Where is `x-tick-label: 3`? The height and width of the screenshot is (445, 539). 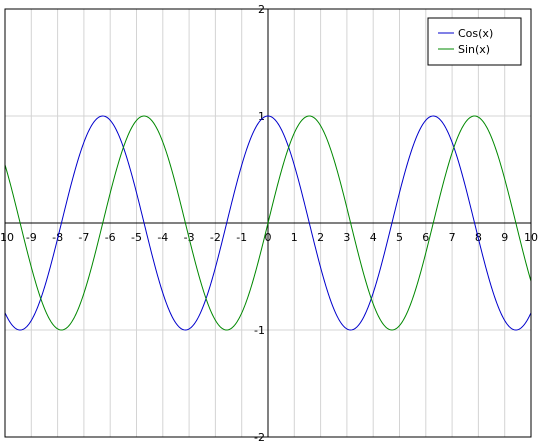
x-tick-label: 3 is located at coordinates (346, 237).